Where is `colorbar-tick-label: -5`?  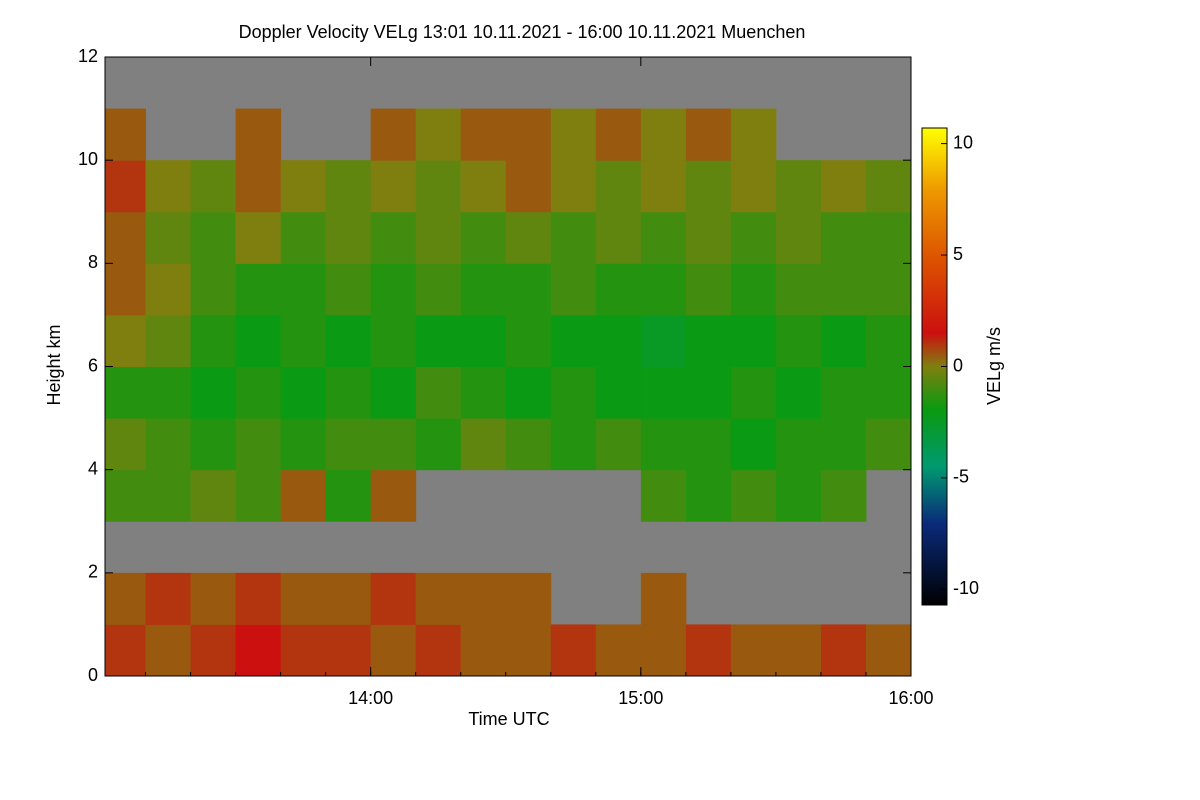 colorbar-tick-label: -5 is located at coordinates (961, 477).